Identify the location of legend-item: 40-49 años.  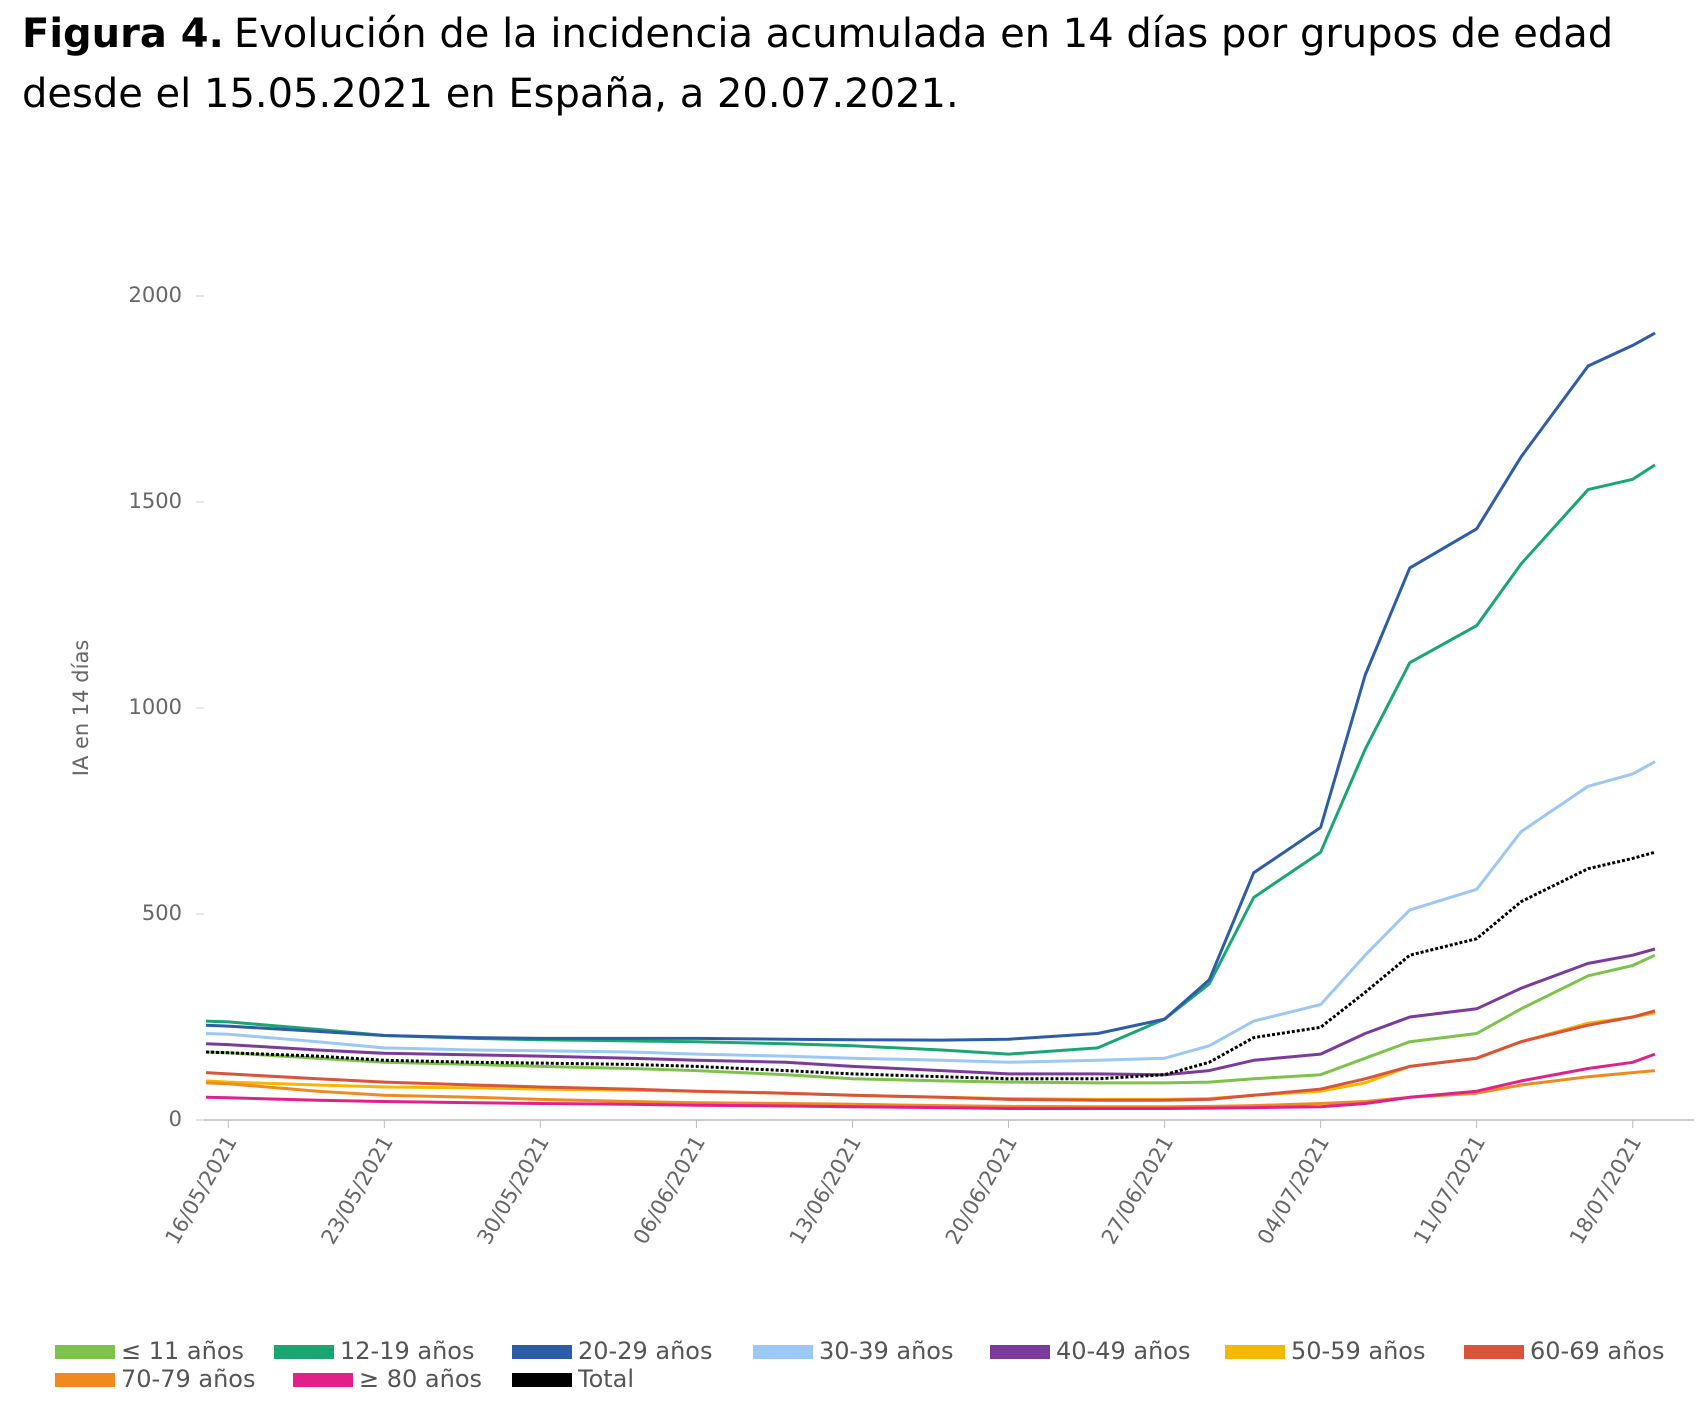
(1090, 1351).